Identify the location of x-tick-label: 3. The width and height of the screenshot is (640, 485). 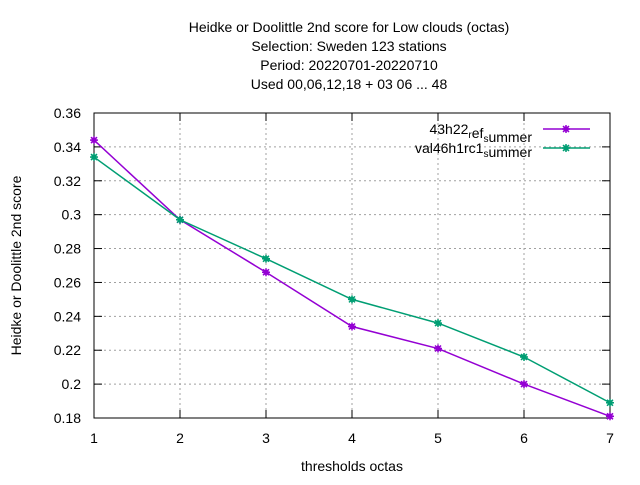
(266, 438).